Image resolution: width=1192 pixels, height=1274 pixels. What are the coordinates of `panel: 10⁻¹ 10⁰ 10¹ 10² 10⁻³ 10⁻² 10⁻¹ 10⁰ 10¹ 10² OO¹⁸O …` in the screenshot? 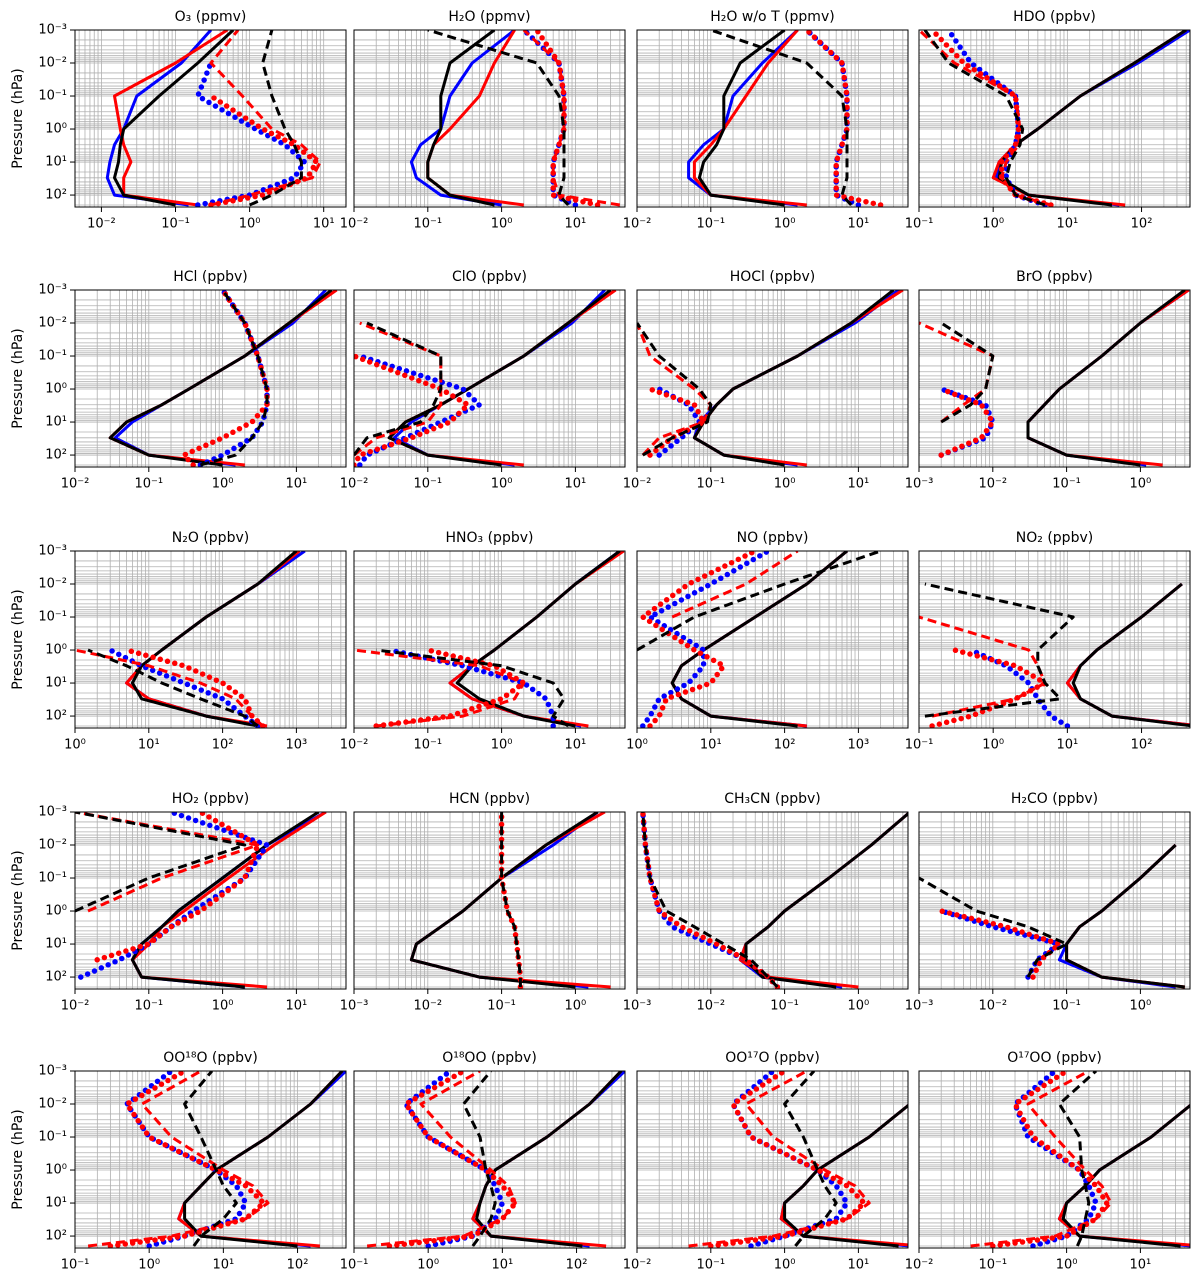 It's located at (178, 1161).